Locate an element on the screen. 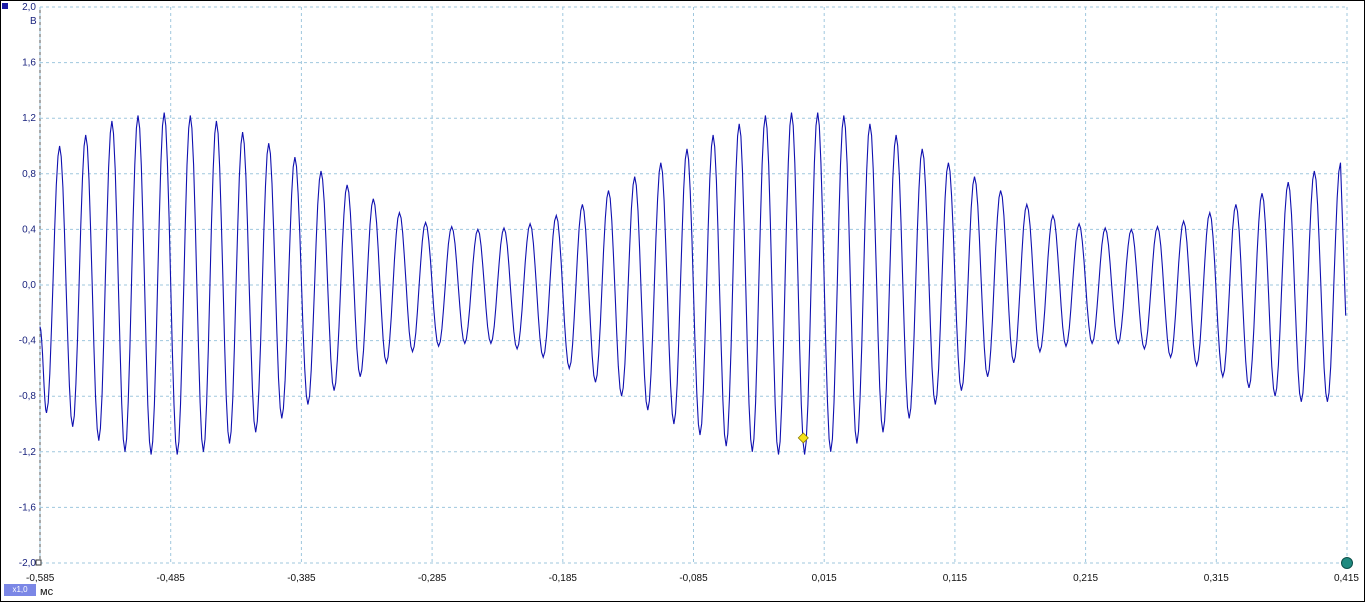 The height and width of the screenshot is (602, 1365). y-unit-label: В is located at coordinates (33, 21).